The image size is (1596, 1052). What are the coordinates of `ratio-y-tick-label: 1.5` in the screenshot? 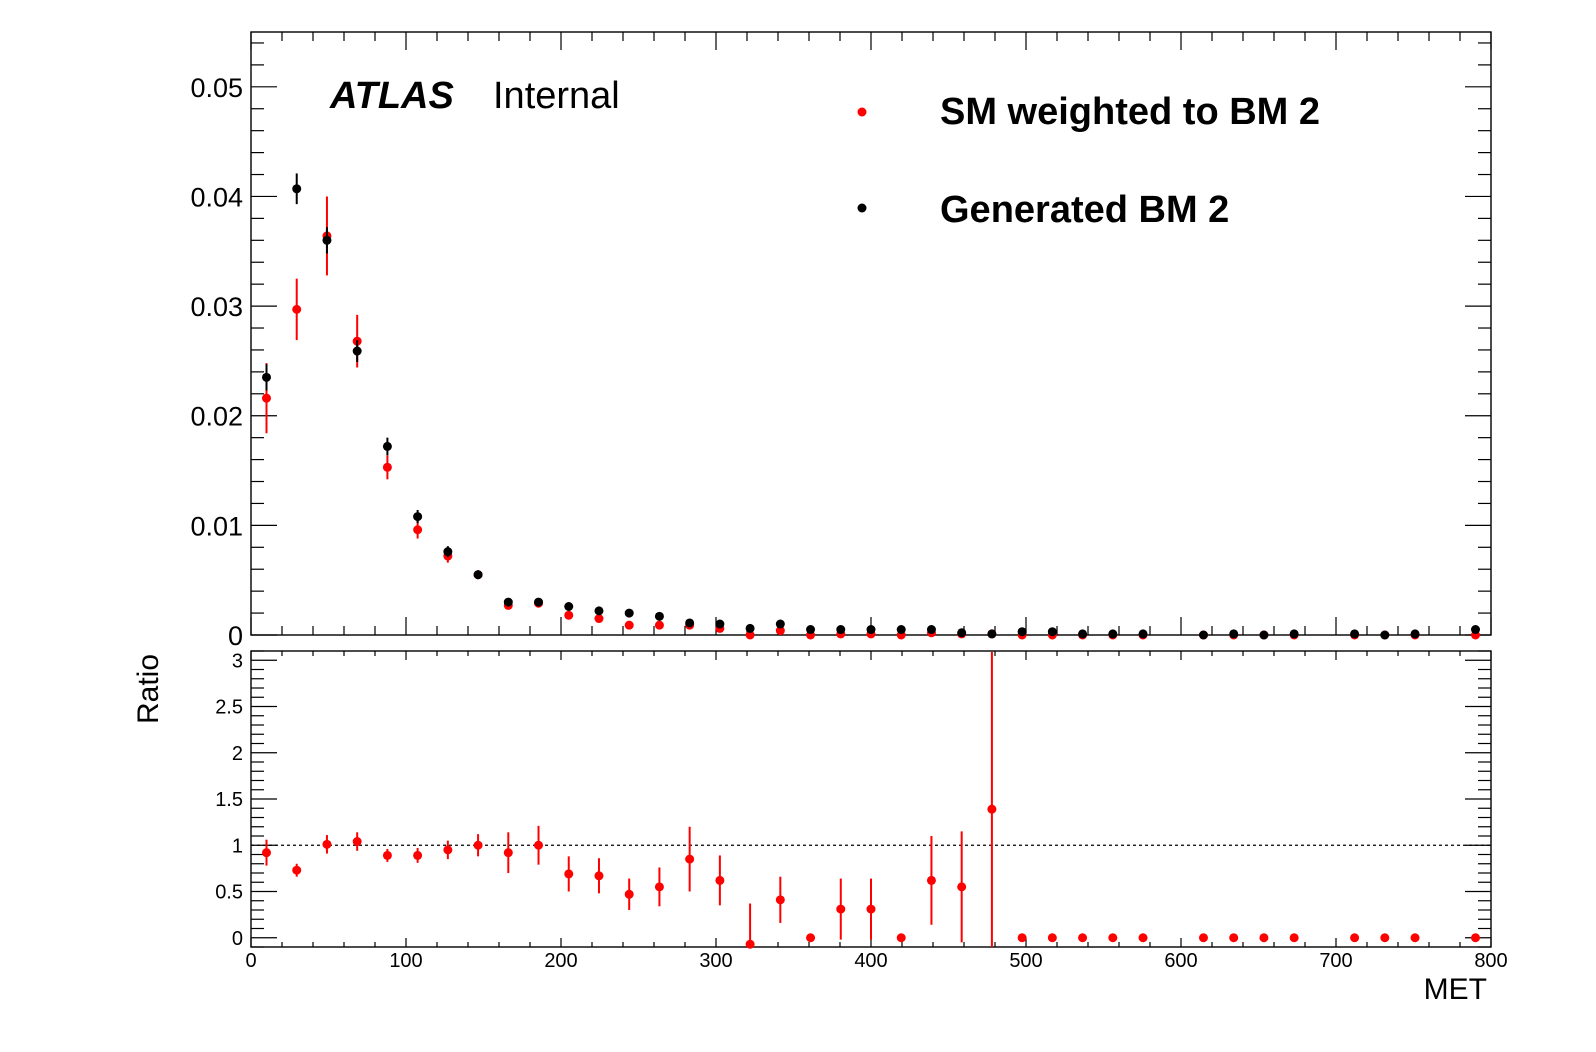 It's located at (229, 800).